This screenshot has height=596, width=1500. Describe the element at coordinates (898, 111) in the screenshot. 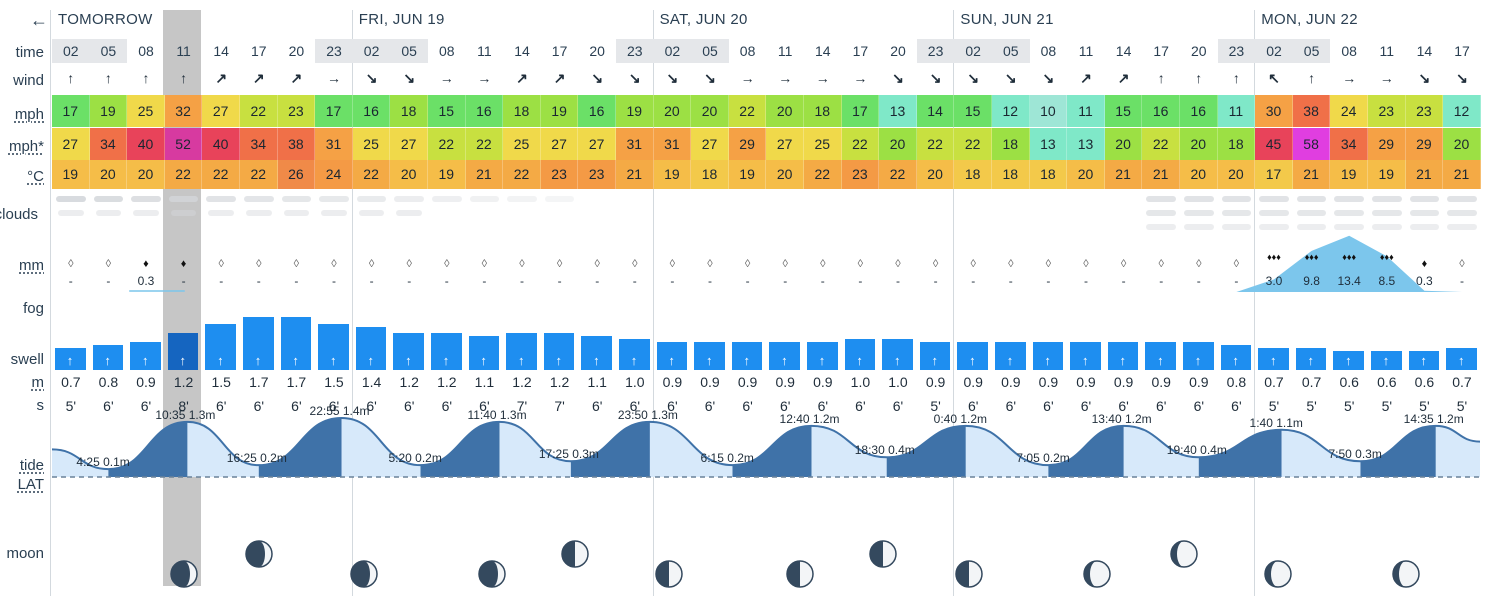

I see `wind-speed-cell: 13` at that location.